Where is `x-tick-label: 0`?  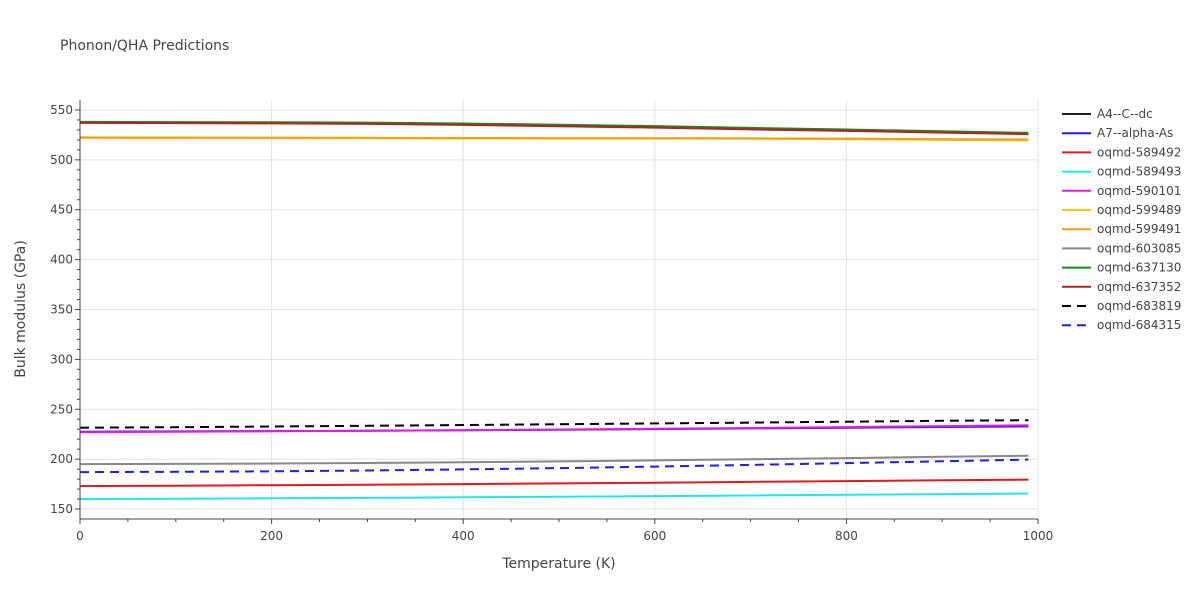 x-tick-label: 0 is located at coordinates (80, 536).